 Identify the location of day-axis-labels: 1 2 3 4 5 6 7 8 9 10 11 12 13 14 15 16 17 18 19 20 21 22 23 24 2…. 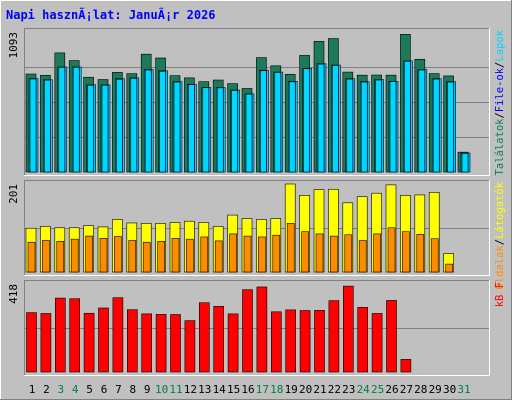
(250, 389).